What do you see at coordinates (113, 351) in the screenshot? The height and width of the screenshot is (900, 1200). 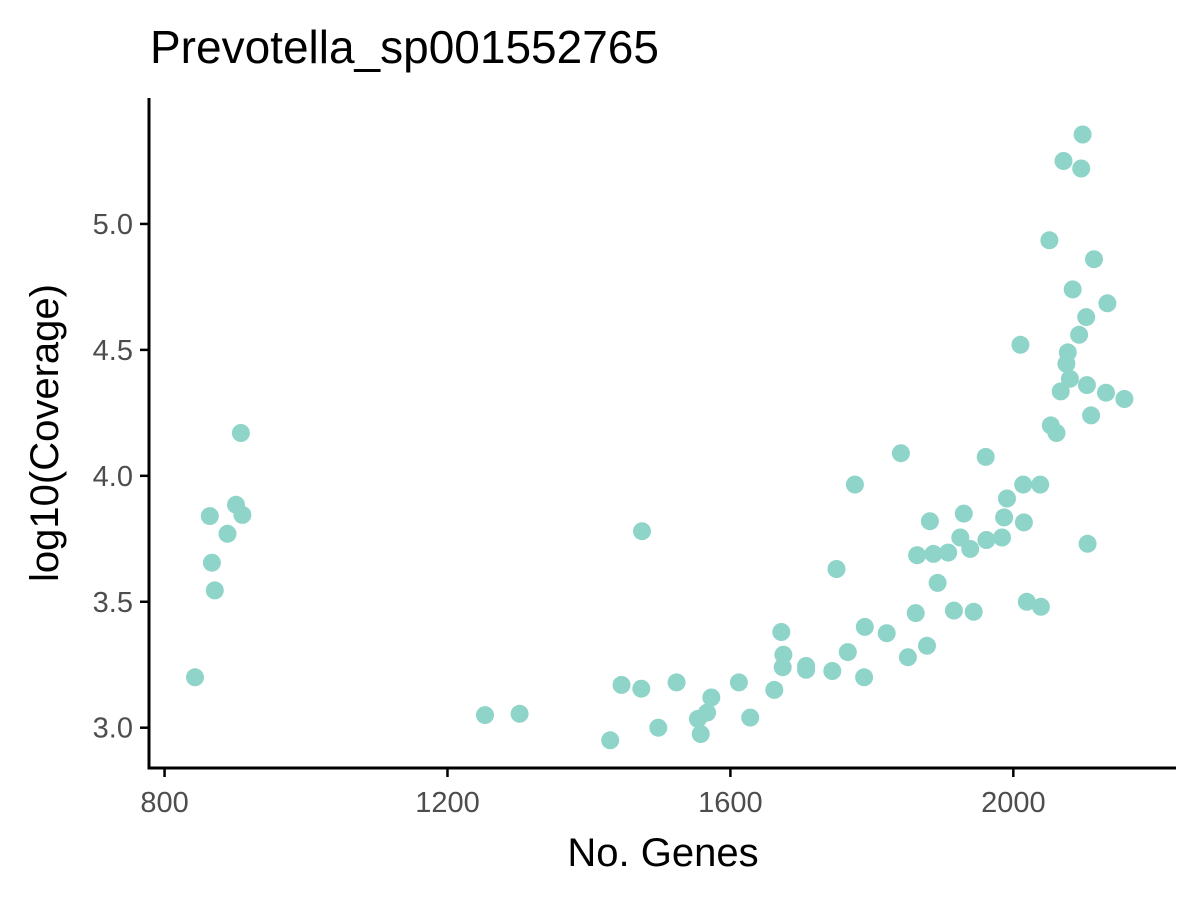 I see `y-tick-label: 4.5` at bounding box center [113, 351].